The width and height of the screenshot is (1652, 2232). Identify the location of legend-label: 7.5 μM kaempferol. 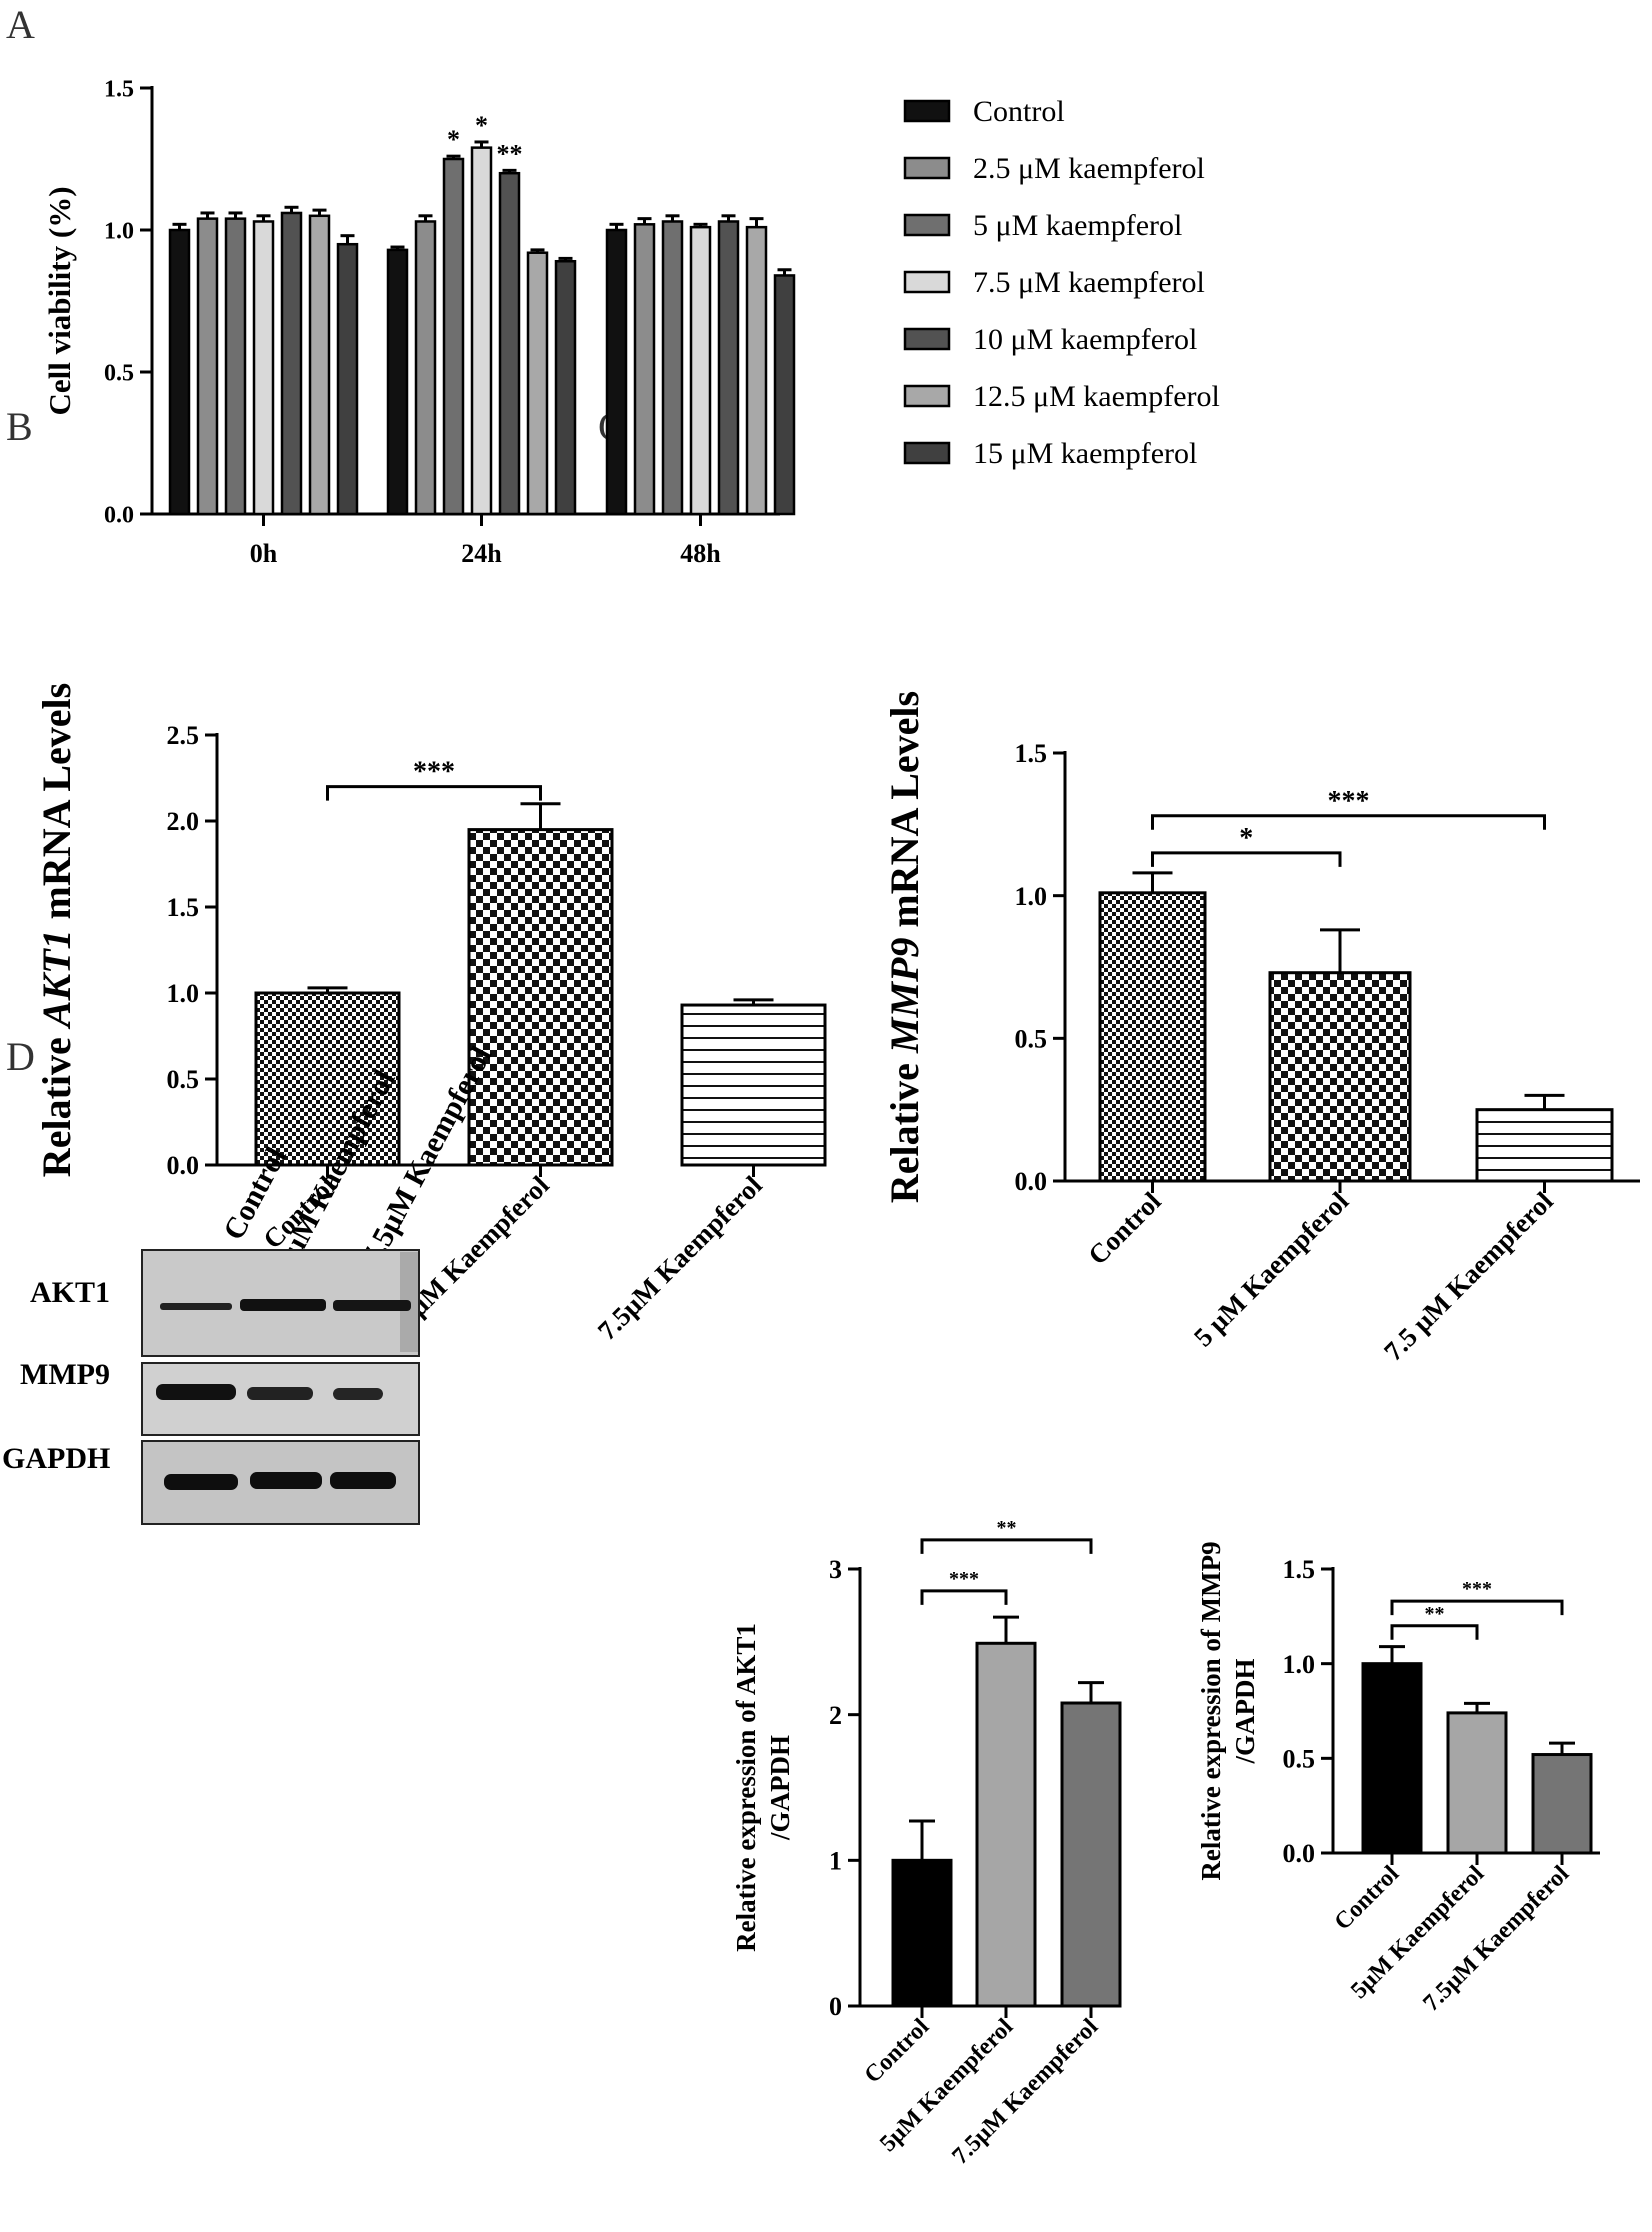
(1089, 282).